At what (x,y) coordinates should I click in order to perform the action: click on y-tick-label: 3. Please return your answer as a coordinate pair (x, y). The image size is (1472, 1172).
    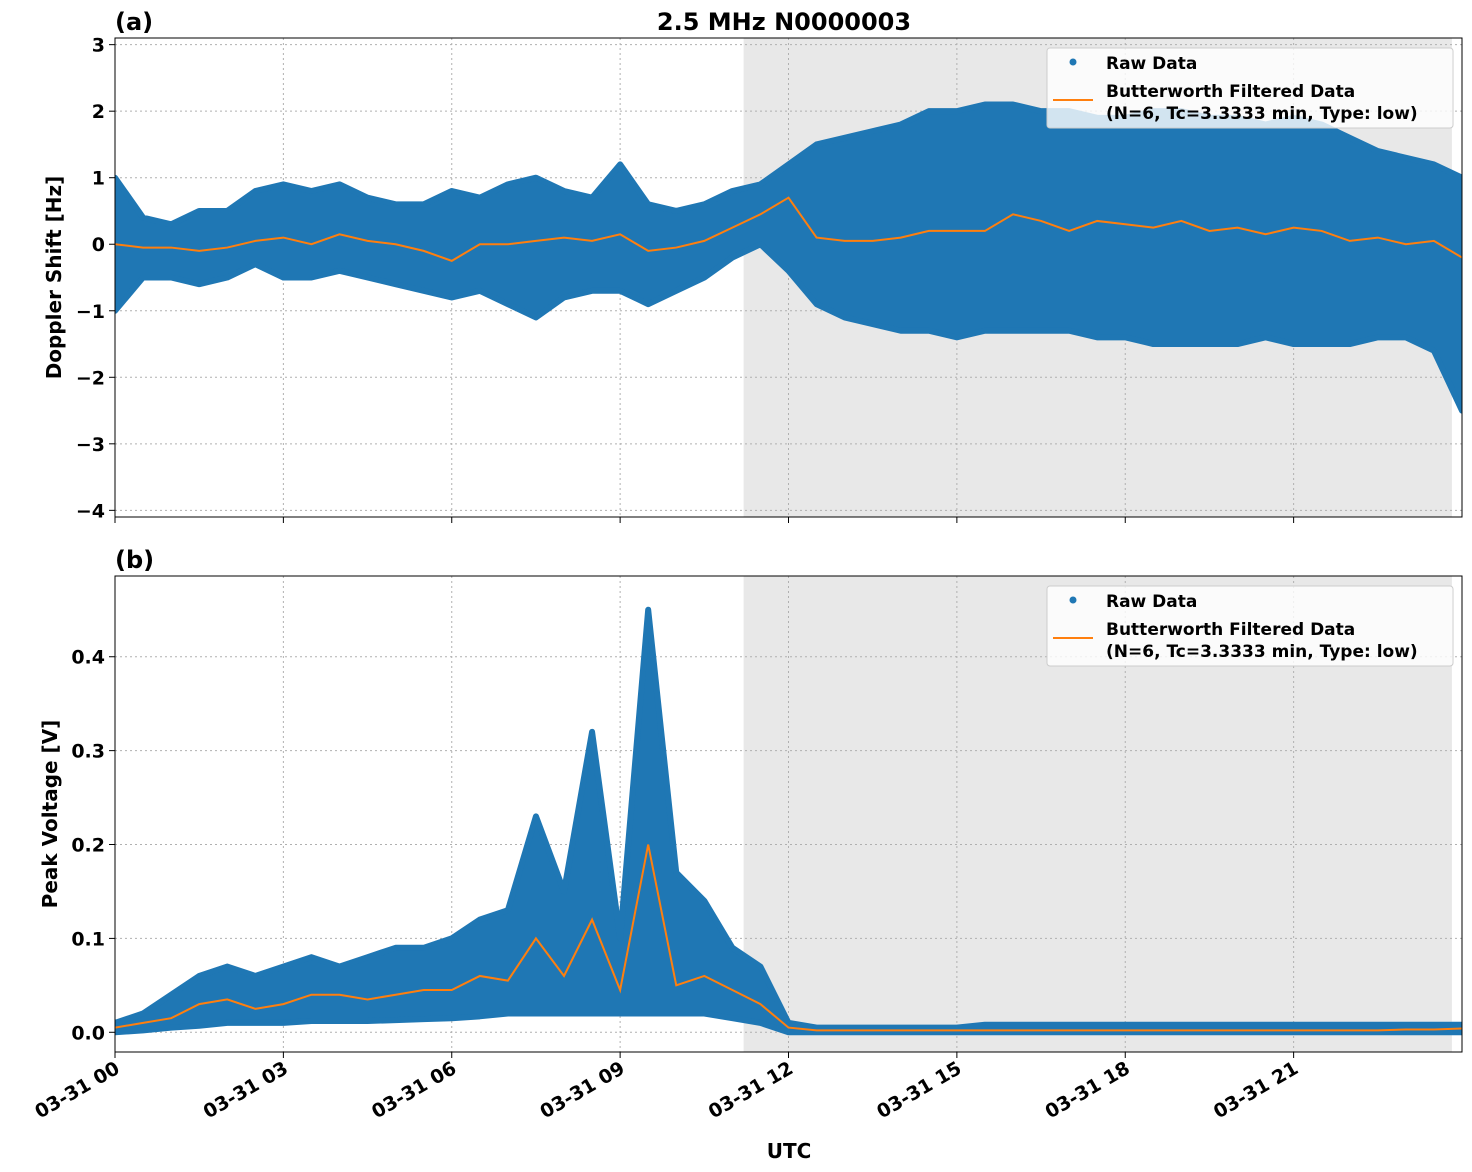
    Looking at the image, I should click on (98, 46).